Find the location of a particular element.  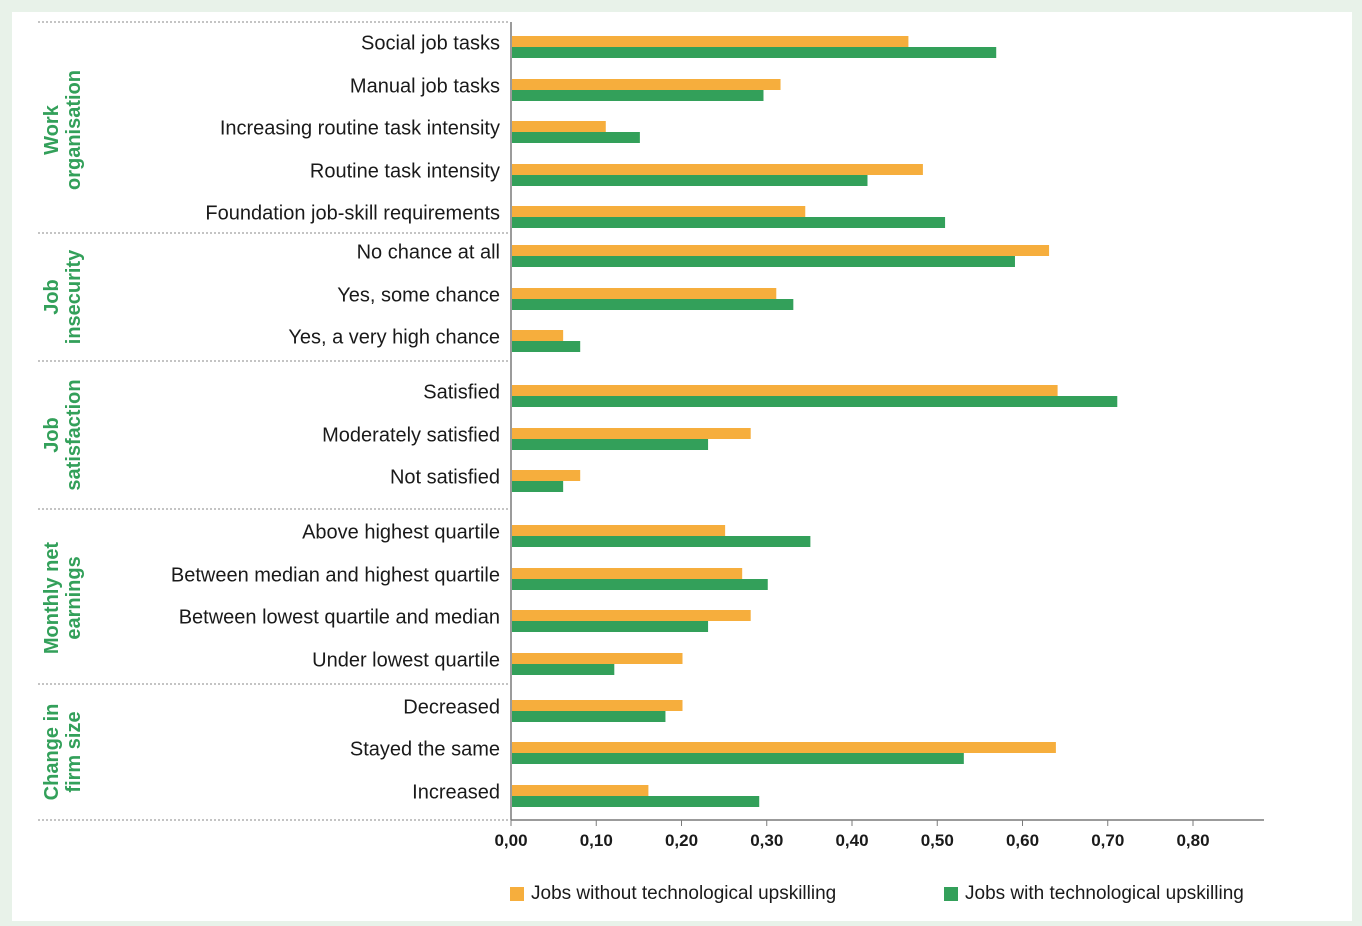

group-label: Jobinsecurity is located at coordinates (63, 296).